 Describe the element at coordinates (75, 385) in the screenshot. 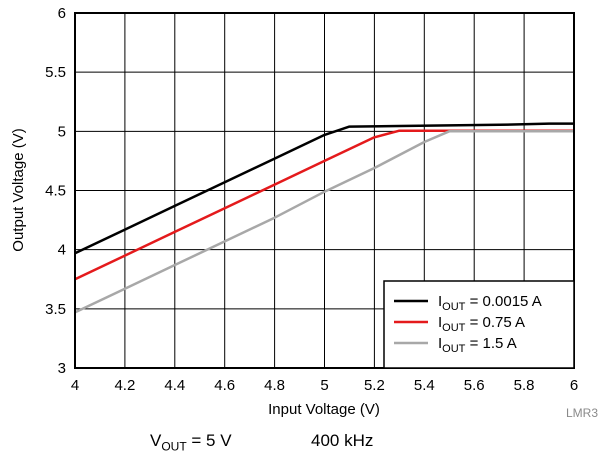

I see `x-tick-label: 4` at that location.